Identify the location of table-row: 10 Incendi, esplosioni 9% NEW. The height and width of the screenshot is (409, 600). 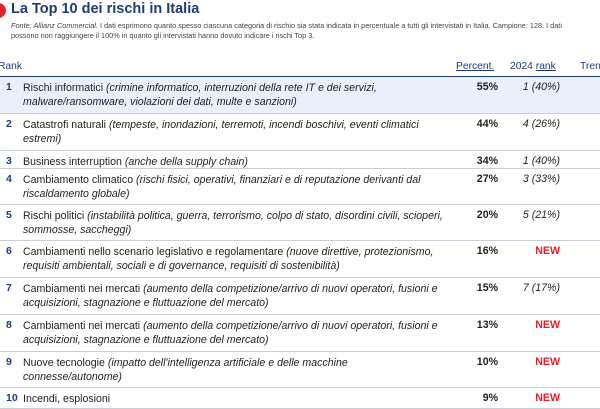
(300, 398).